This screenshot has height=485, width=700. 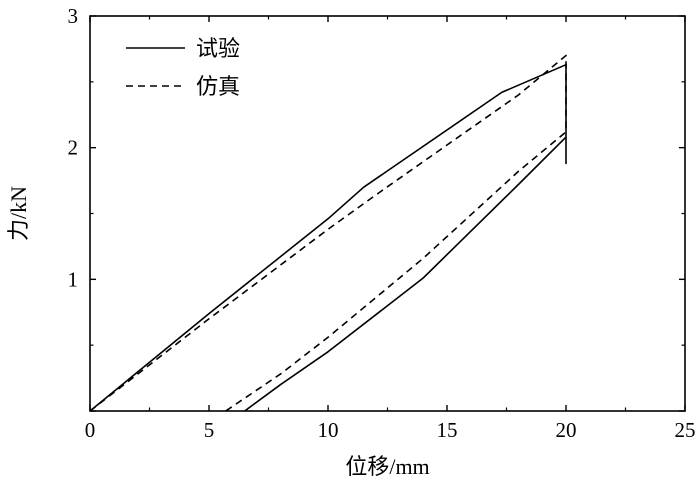 What do you see at coordinates (209, 430) in the screenshot?
I see `x-tick-label: 5` at bounding box center [209, 430].